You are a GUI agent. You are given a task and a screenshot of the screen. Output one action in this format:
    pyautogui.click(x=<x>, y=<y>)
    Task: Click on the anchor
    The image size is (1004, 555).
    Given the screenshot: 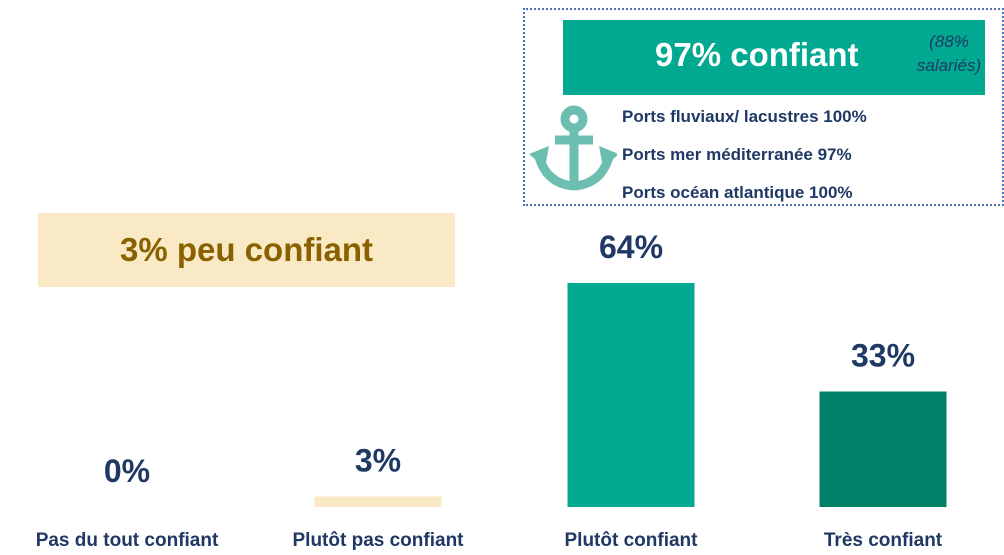 What is the action you would take?
    pyautogui.click(x=574, y=148)
    